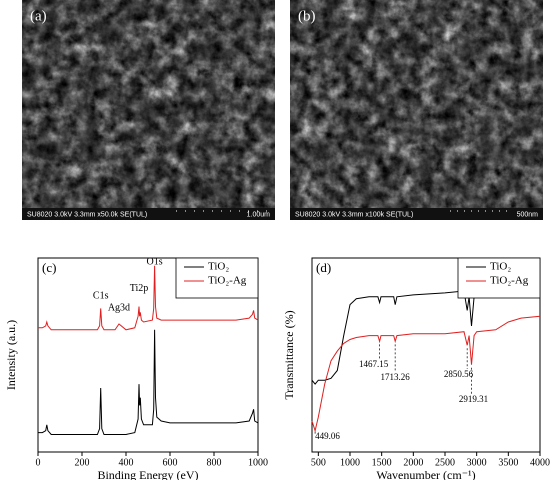 The width and height of the screenshot is (550, 480). I want to click on x-tick-label: 800, so click(214, 462).